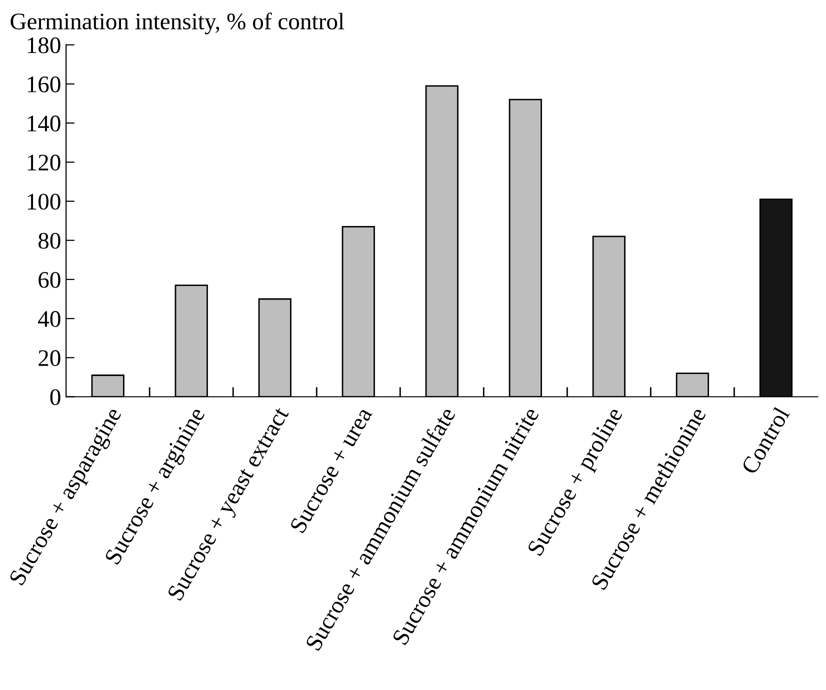 Image resolution: width=826 pixels, height=690 pixels. What do you see at coordinates (177, 23) in the screenshot?
I see `y-axis-title: Germination intensity, % of control` at bounding box center [177, 23].